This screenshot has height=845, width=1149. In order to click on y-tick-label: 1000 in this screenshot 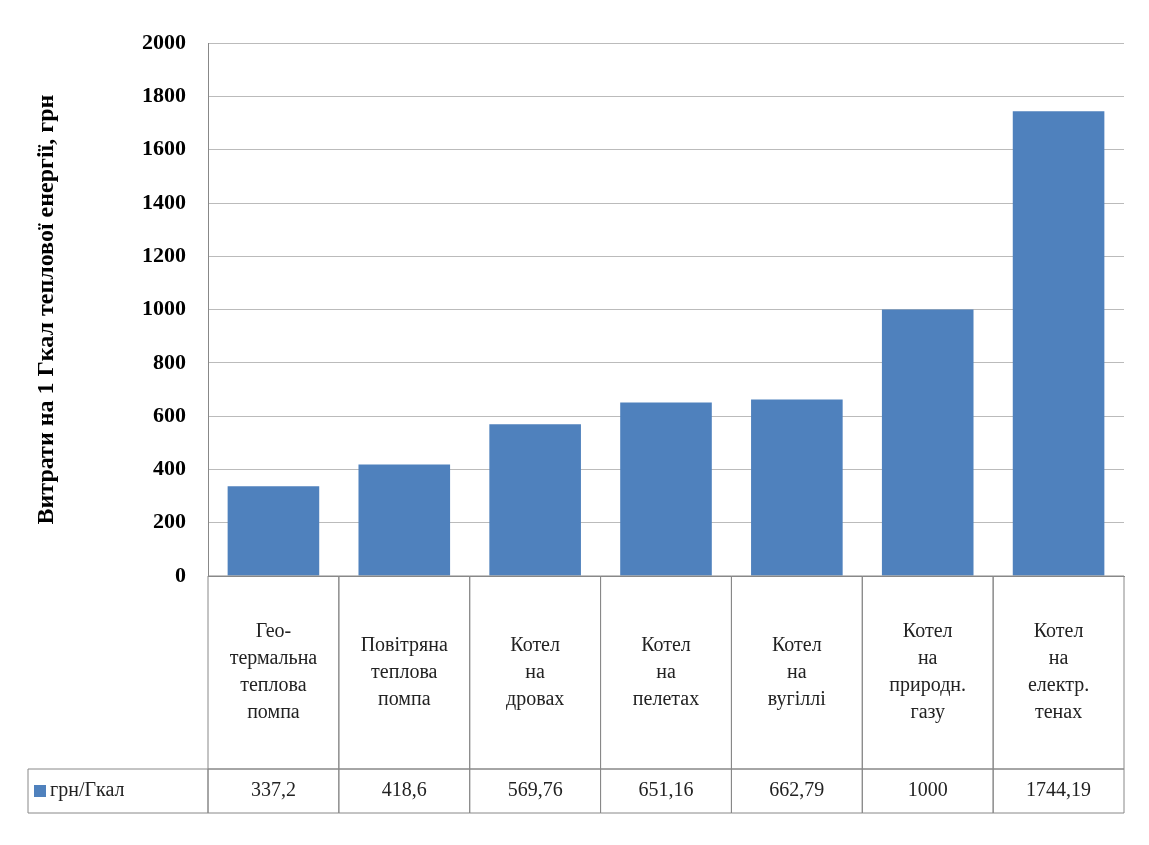, I will do `click(164, 308)`.